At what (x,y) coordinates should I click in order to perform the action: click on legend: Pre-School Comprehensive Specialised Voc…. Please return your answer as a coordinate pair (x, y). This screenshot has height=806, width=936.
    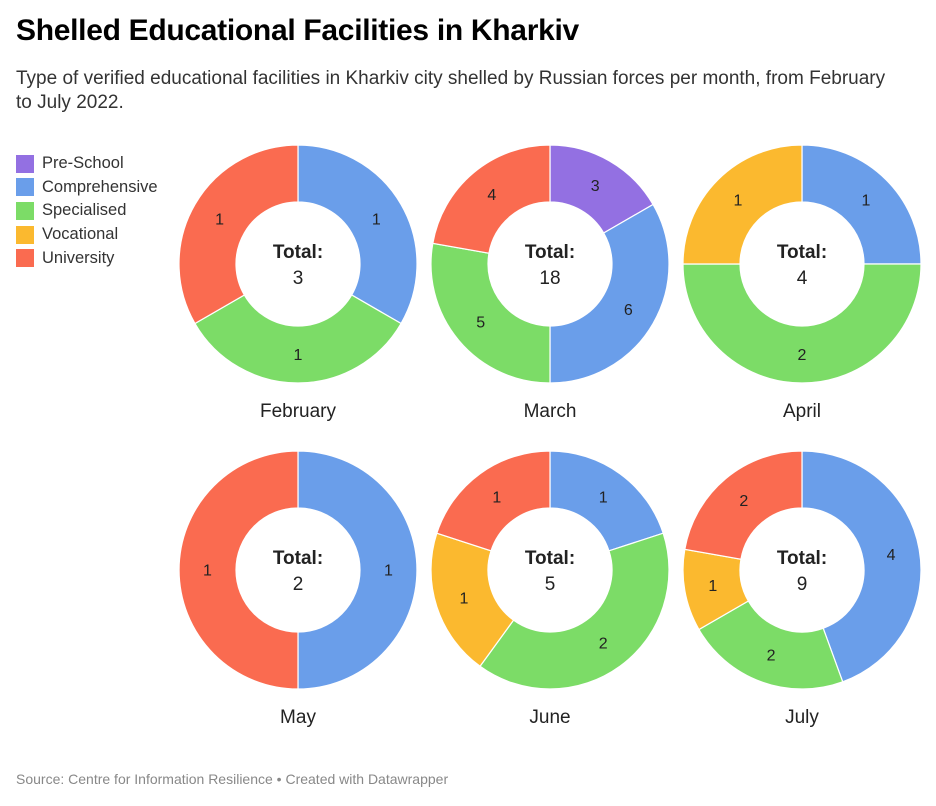
    Looking at the image, I should click on (87, 211).